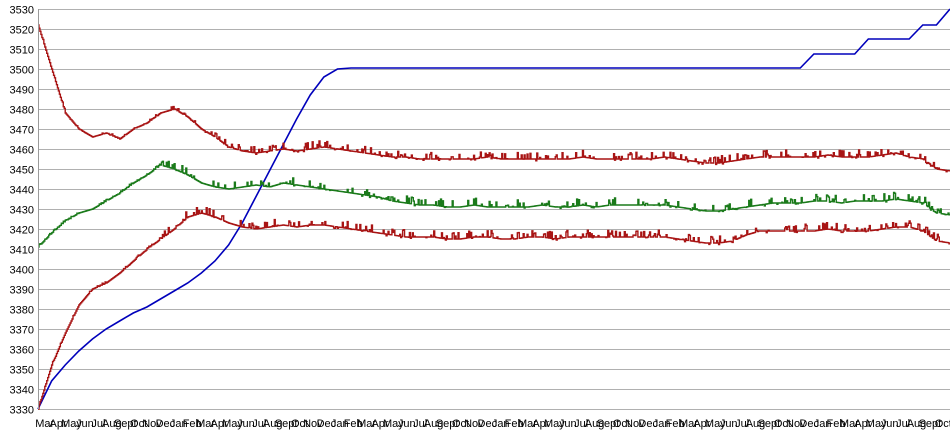 The width and height of the screenshot is (950, 435). I want to click on y-axis-tick-label: 3350, so click(22, 371).